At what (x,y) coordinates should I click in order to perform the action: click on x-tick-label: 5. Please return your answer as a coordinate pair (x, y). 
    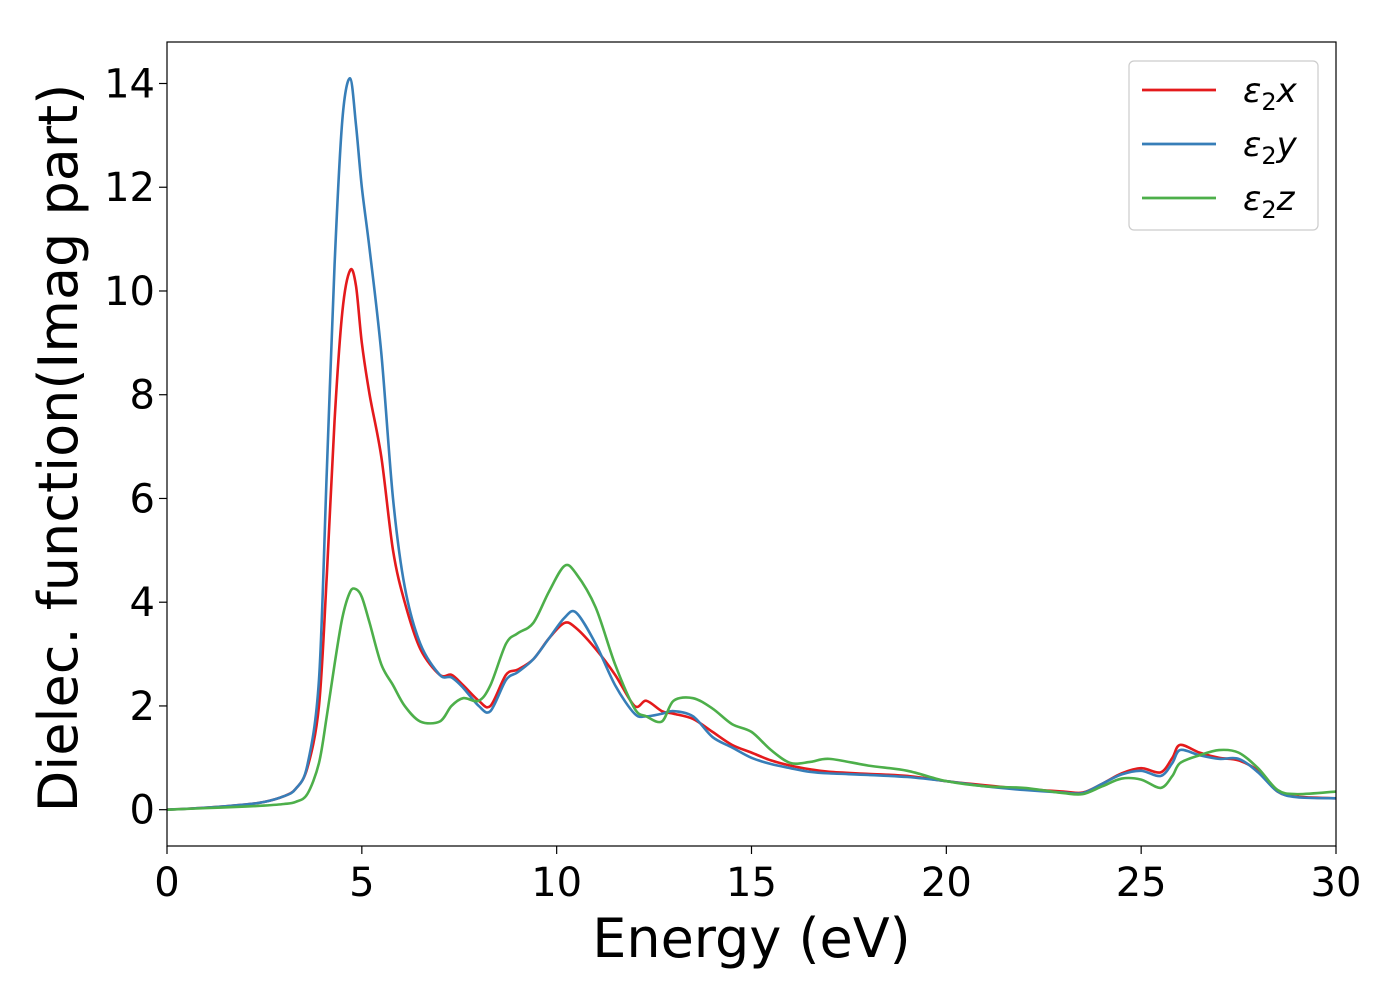
    Looking at the image, I should click on (361, 883).